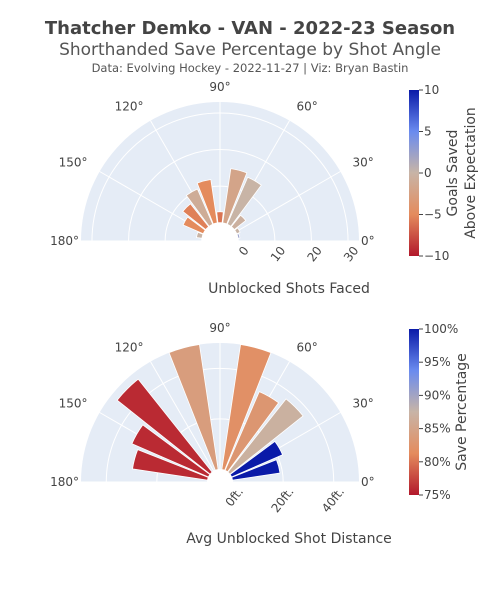 This screenshot has width=500, height=600. What do you see at coordinates (437, 495) in the screenshot?
I see `colorbar-tick-label: 75%` at bounding box center [437, 495].